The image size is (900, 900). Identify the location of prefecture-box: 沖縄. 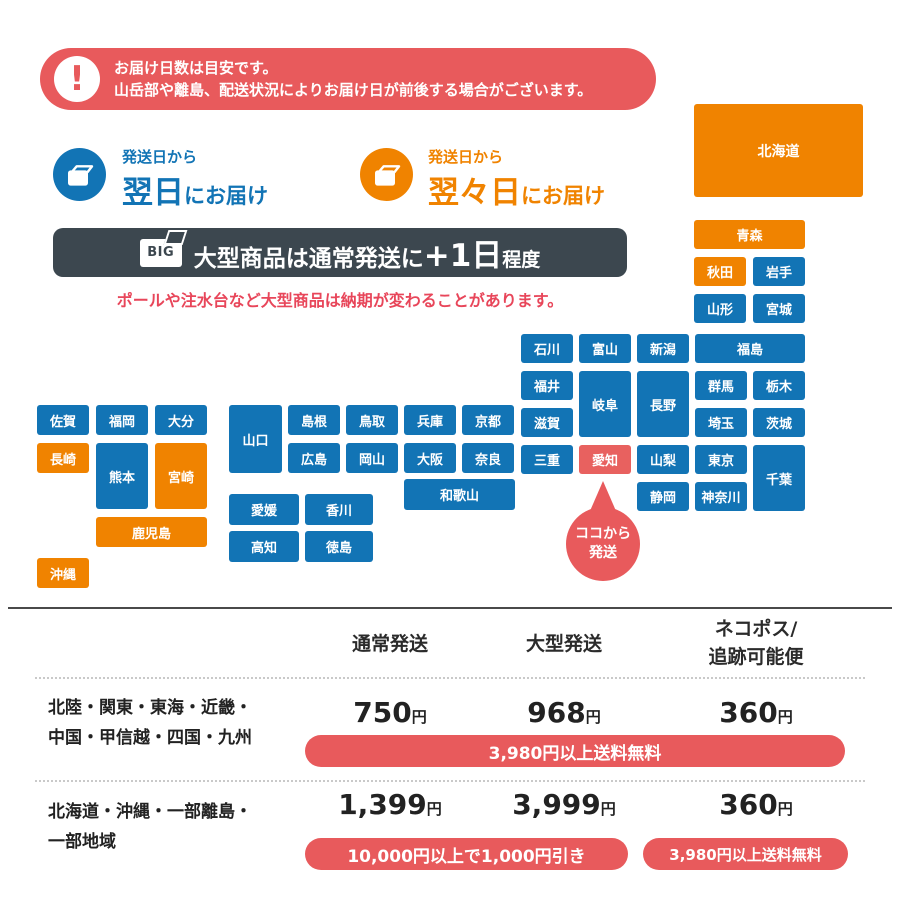
(63, 573).